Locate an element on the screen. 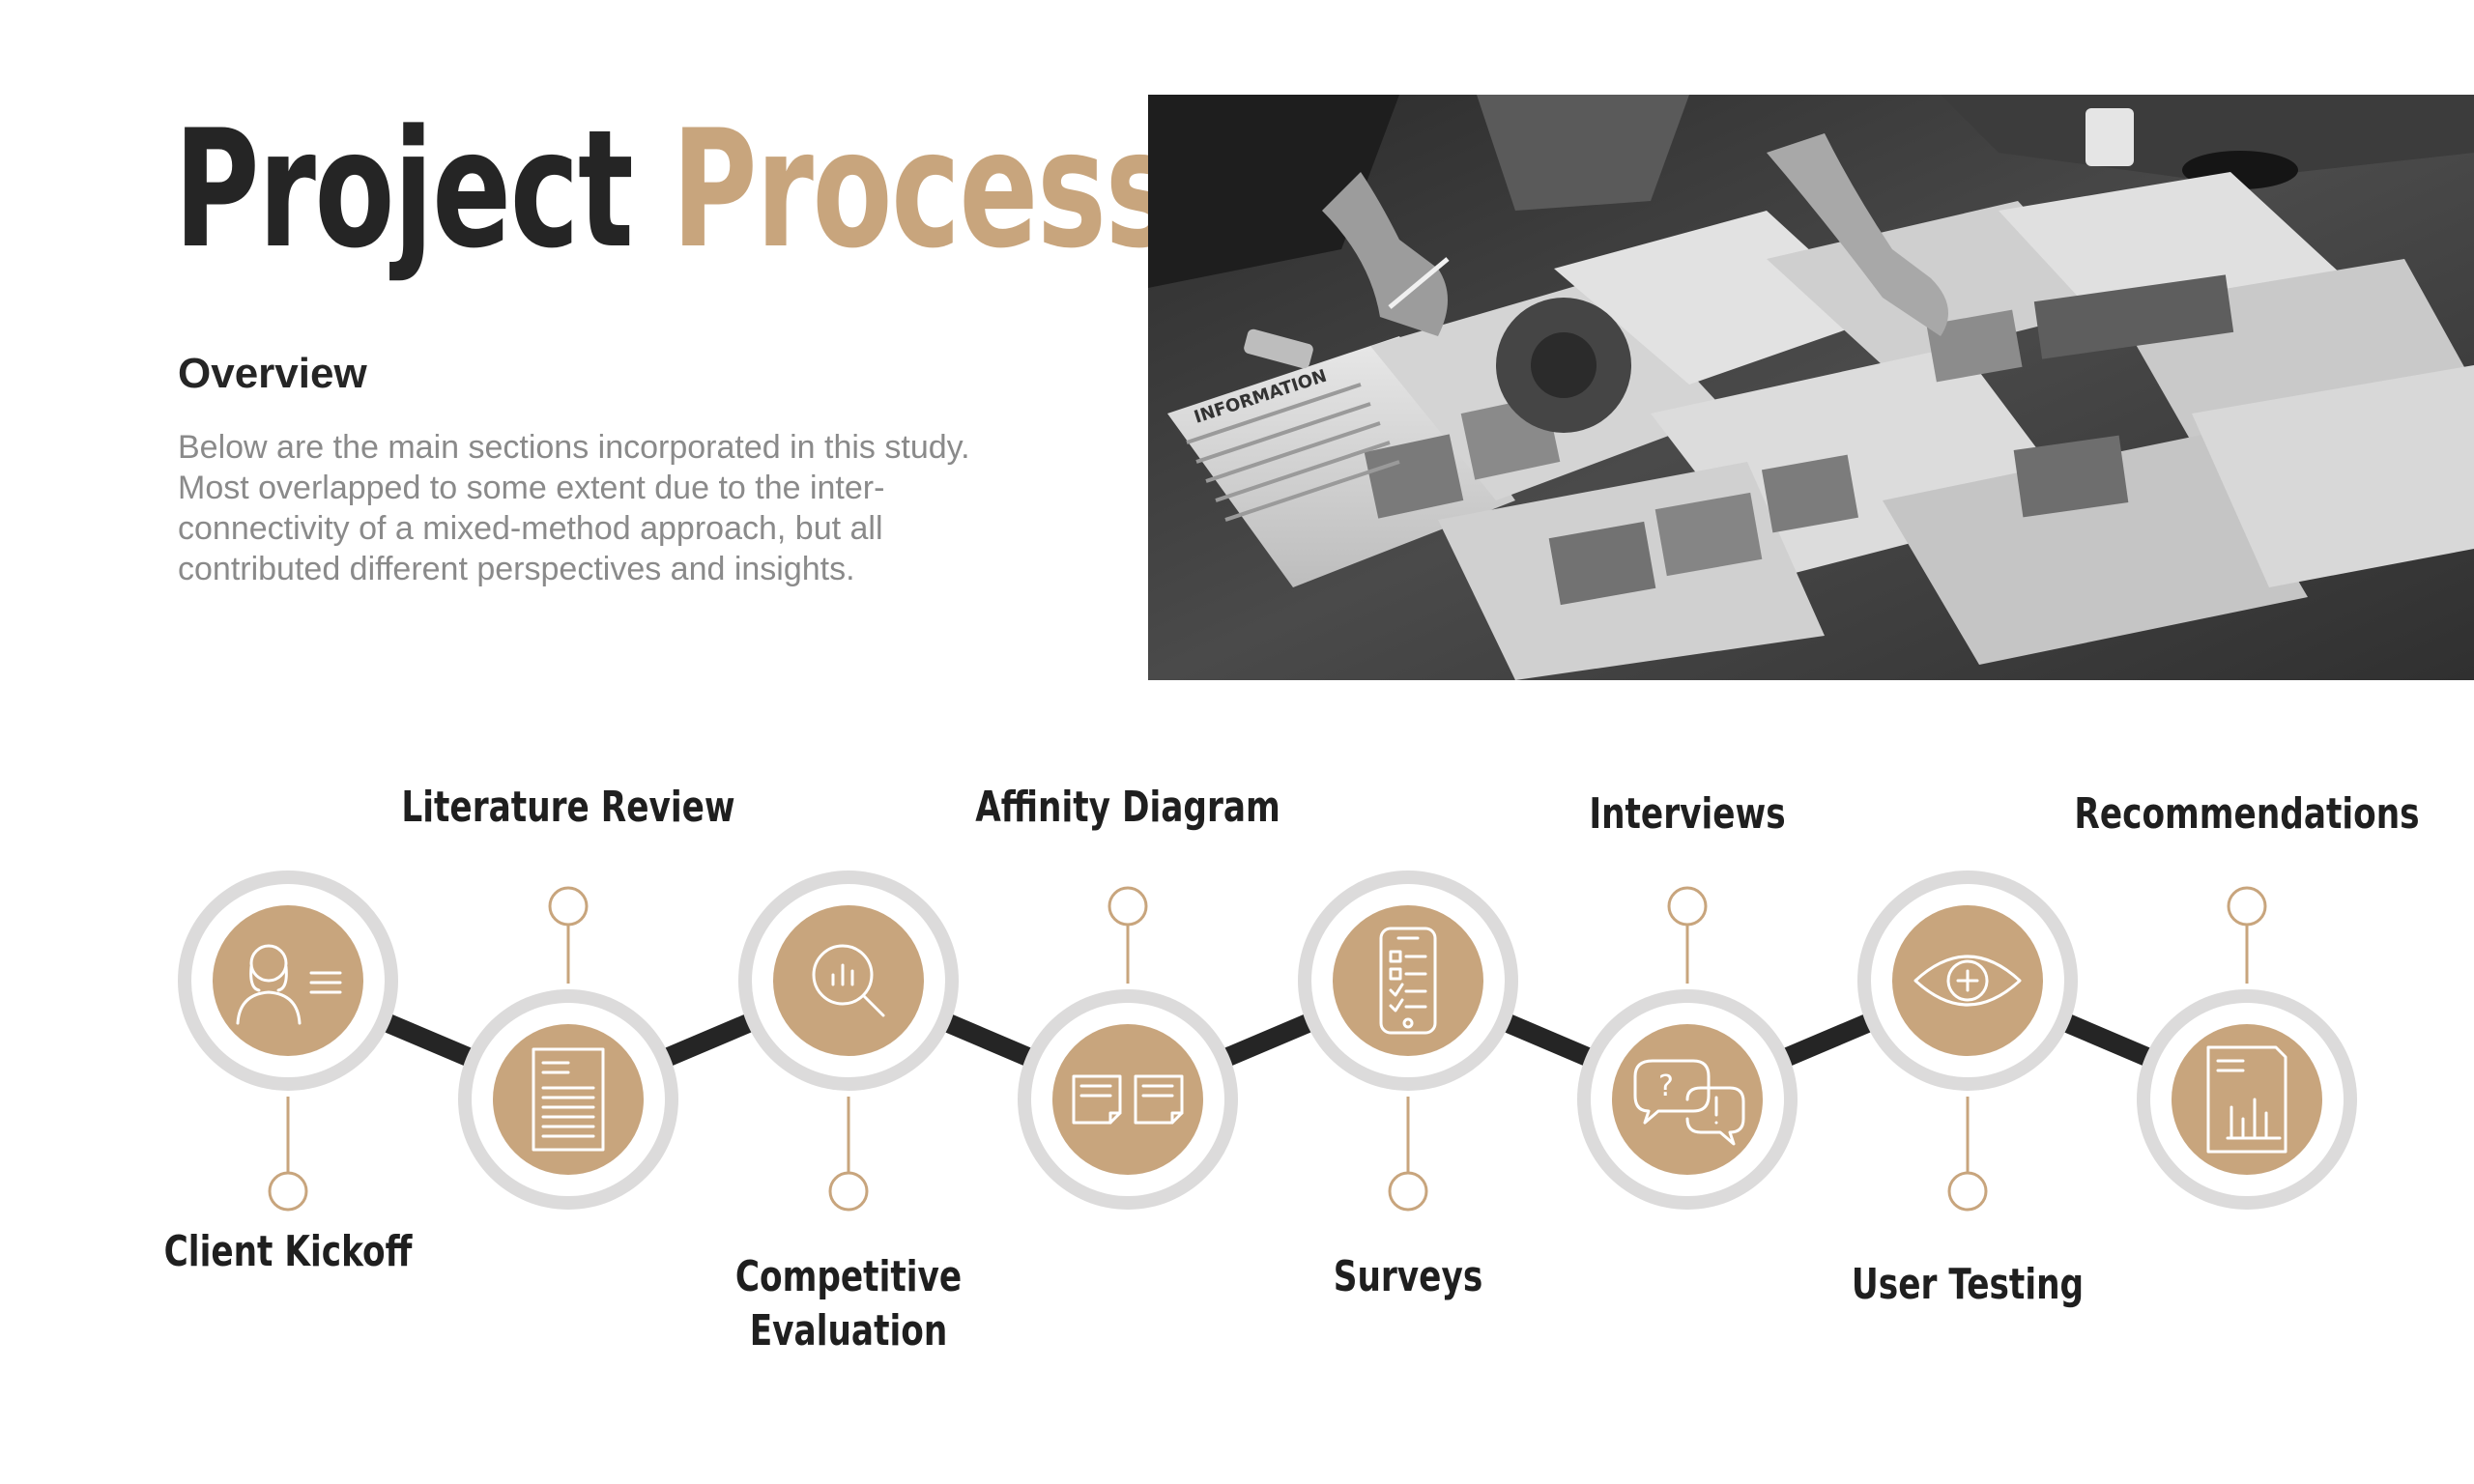  step-label: Interviews is located at coordinates (1688, 814).